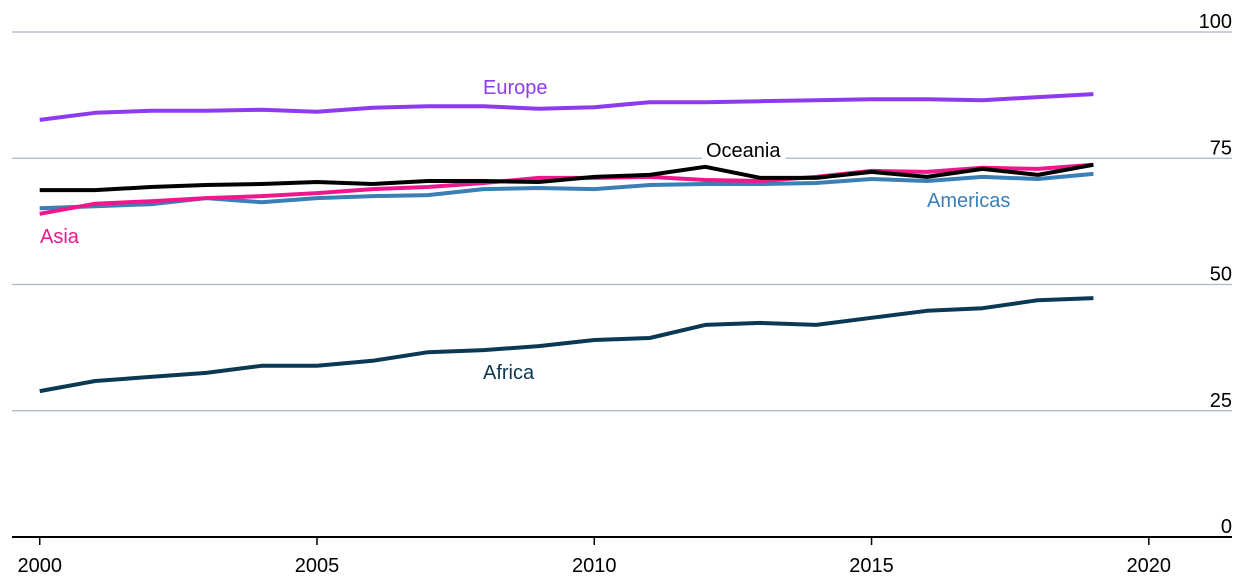 Image resolution: width=1241 pixels, height=576 pixels. Describe the element at coordinates (1221, 148) in the screenshot. I see `y-tick-label: 75` at that location.